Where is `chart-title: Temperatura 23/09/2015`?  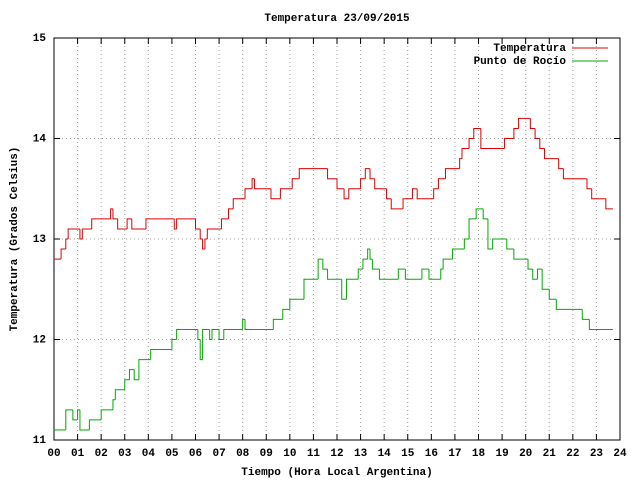 chart-title: Temperatura 23/09/2015 is located at coordinates (337, 19).